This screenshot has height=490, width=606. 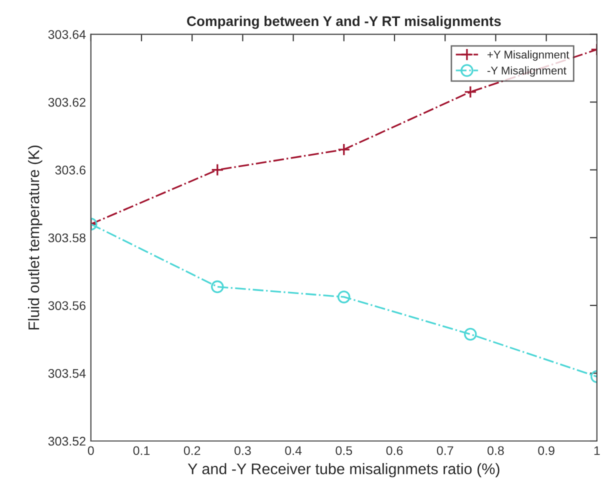 What do you see at coordinates (67, 373) in the screenshot?
I see `y-tick-label: 303.54` at bounding box center [67, 373].